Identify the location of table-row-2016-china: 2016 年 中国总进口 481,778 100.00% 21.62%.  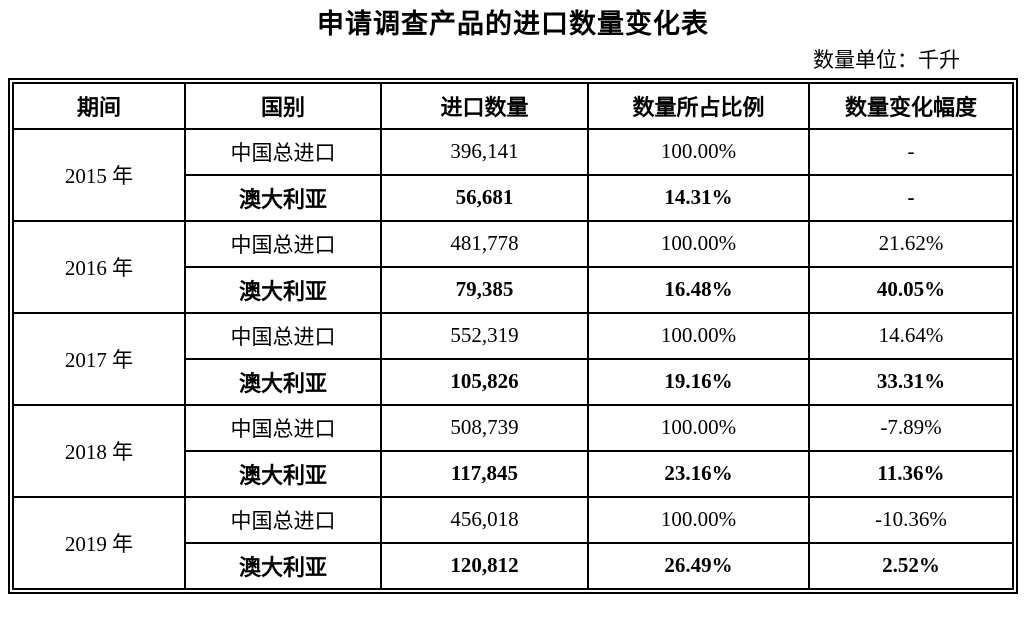
(513, 266).